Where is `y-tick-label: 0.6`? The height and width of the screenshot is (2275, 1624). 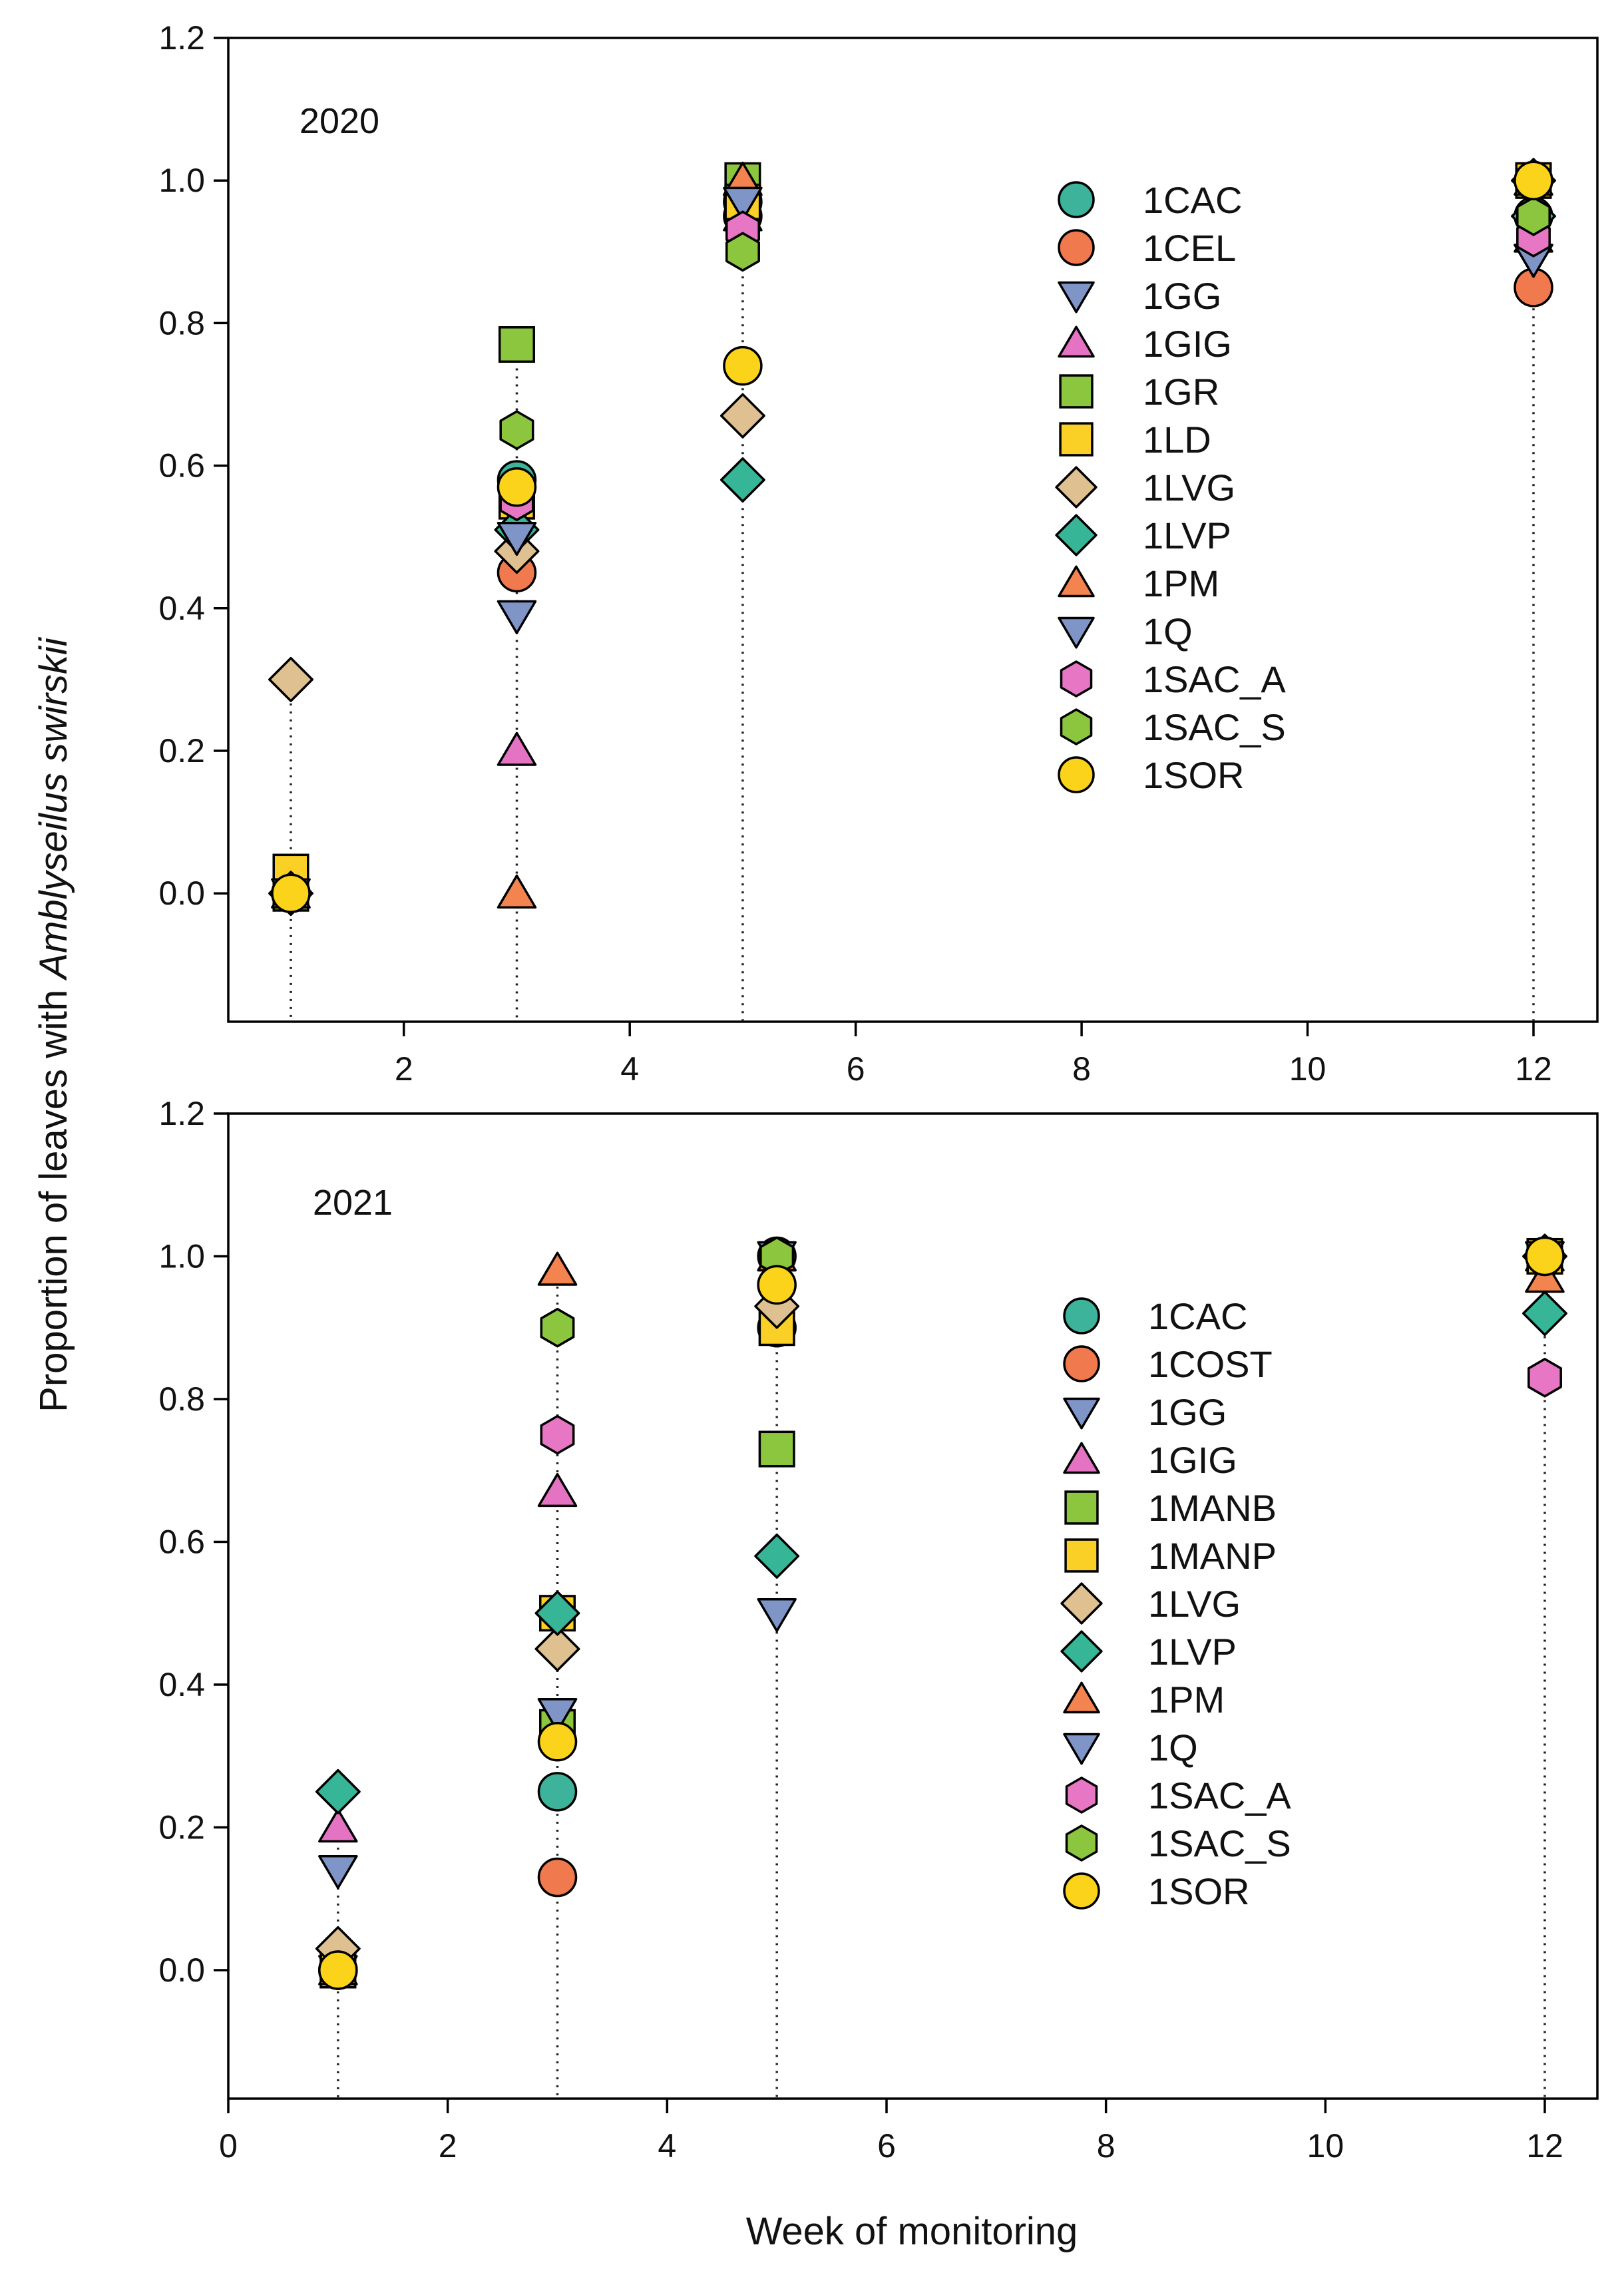 y-tick-label: 0.6 is located at coordinates (182, 1541).